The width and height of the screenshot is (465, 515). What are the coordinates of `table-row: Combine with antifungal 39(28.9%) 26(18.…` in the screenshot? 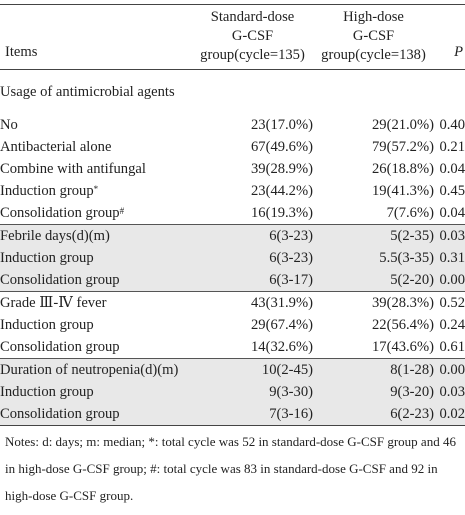 It's located at (232, 169).